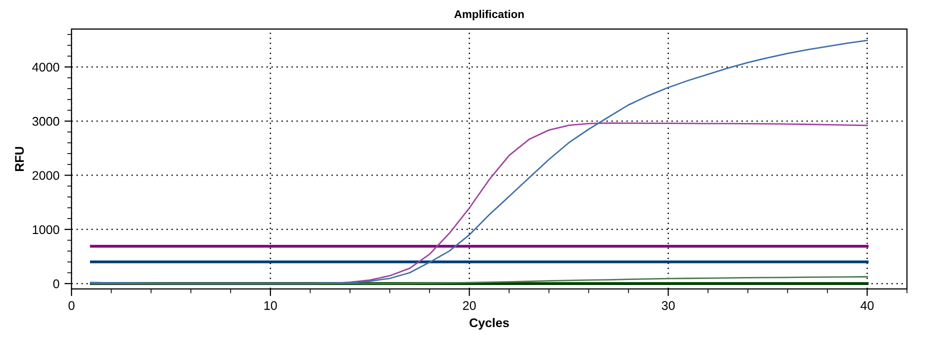 This screenshot has width=925, height=342. I want to click on y-tick-label: 1000, so click(46, 229).